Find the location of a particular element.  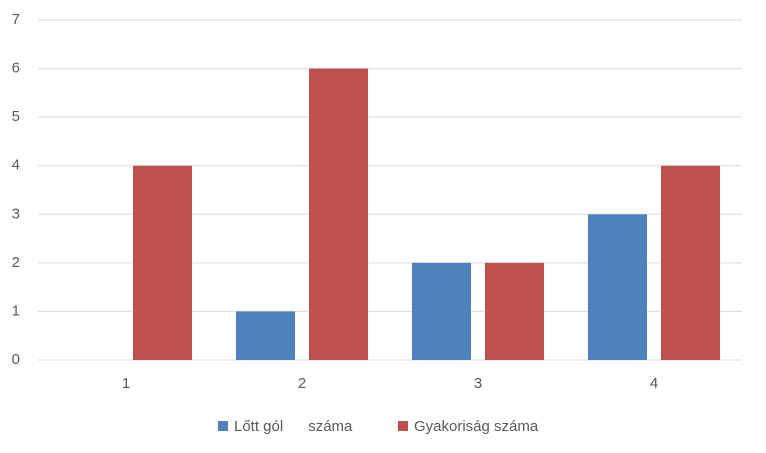

legend-label: Lőtt gól száma is located at coordinates (293, 426).